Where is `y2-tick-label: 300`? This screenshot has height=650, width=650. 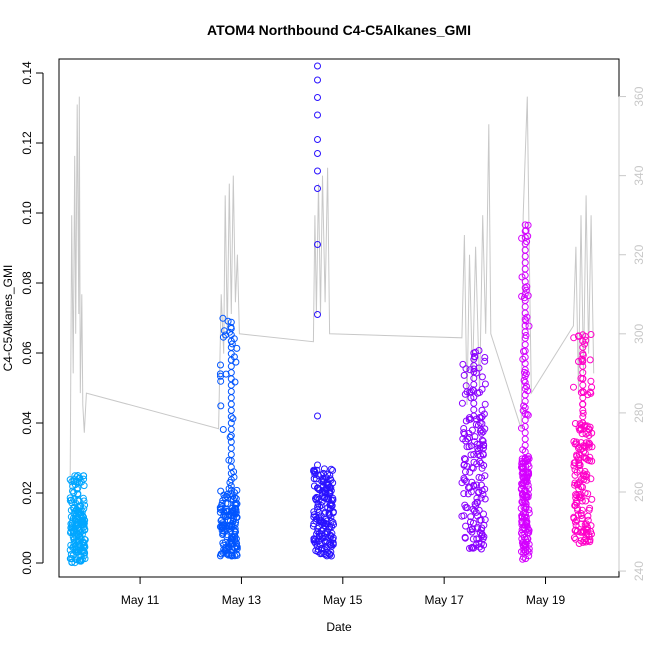
y2-tick-label: 300 is located at coordinates (639, 333).